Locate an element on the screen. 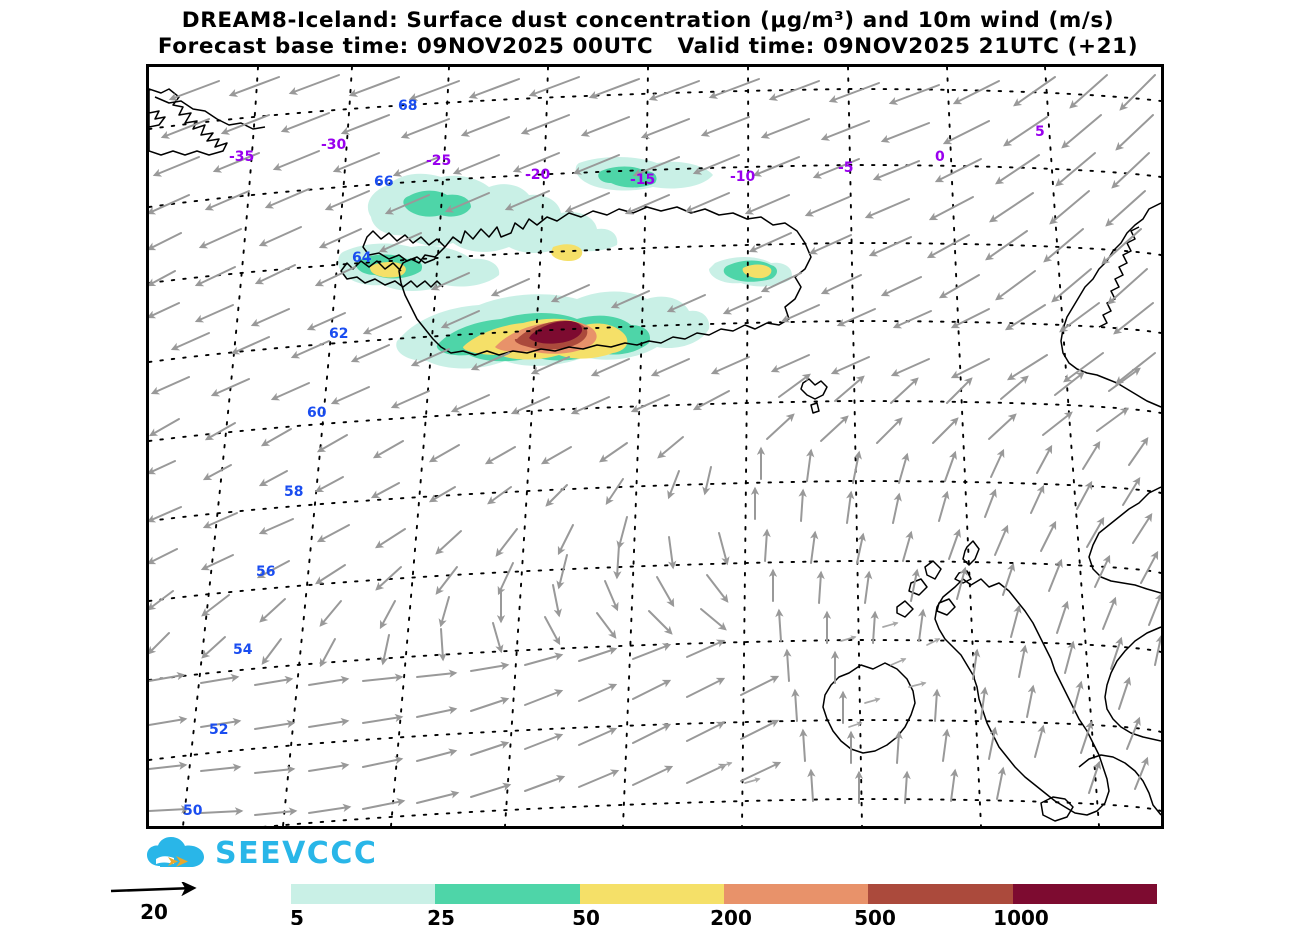  meridian--20 is located at coordinates (526, 446).